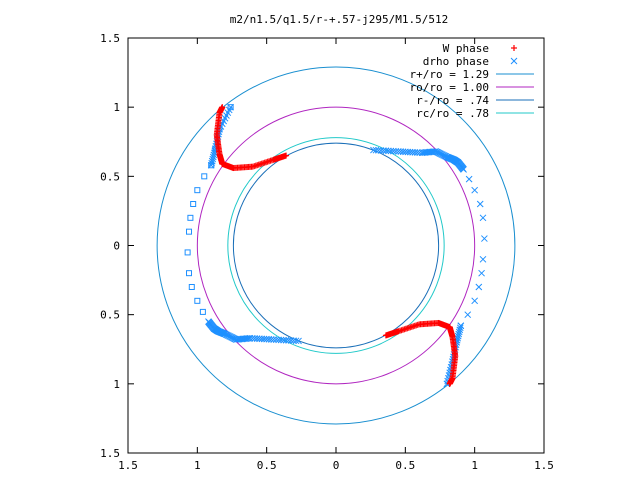 This screenshot has width=640, height=480. I want to click on legend-label: r-/ro = .74, so click(452, 100).